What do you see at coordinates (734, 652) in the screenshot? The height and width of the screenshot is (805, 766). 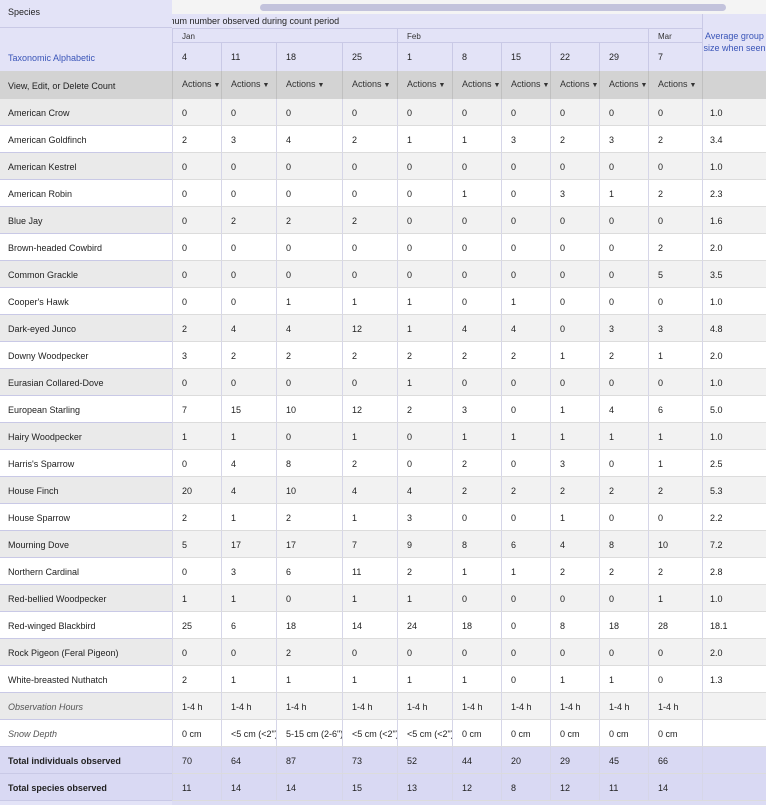 I see `average-group-size-cell: 2.0` at bounding box center [734, 652].